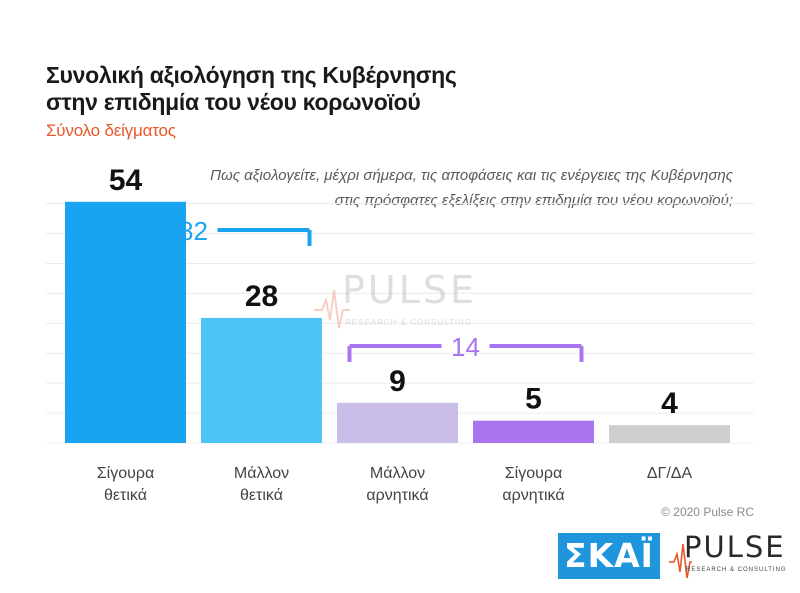 This screenshot has height=593, width=800. Describe the element at coordinates (680, 561) in the screenshot. I see `pulse-wave-icon` at that location.